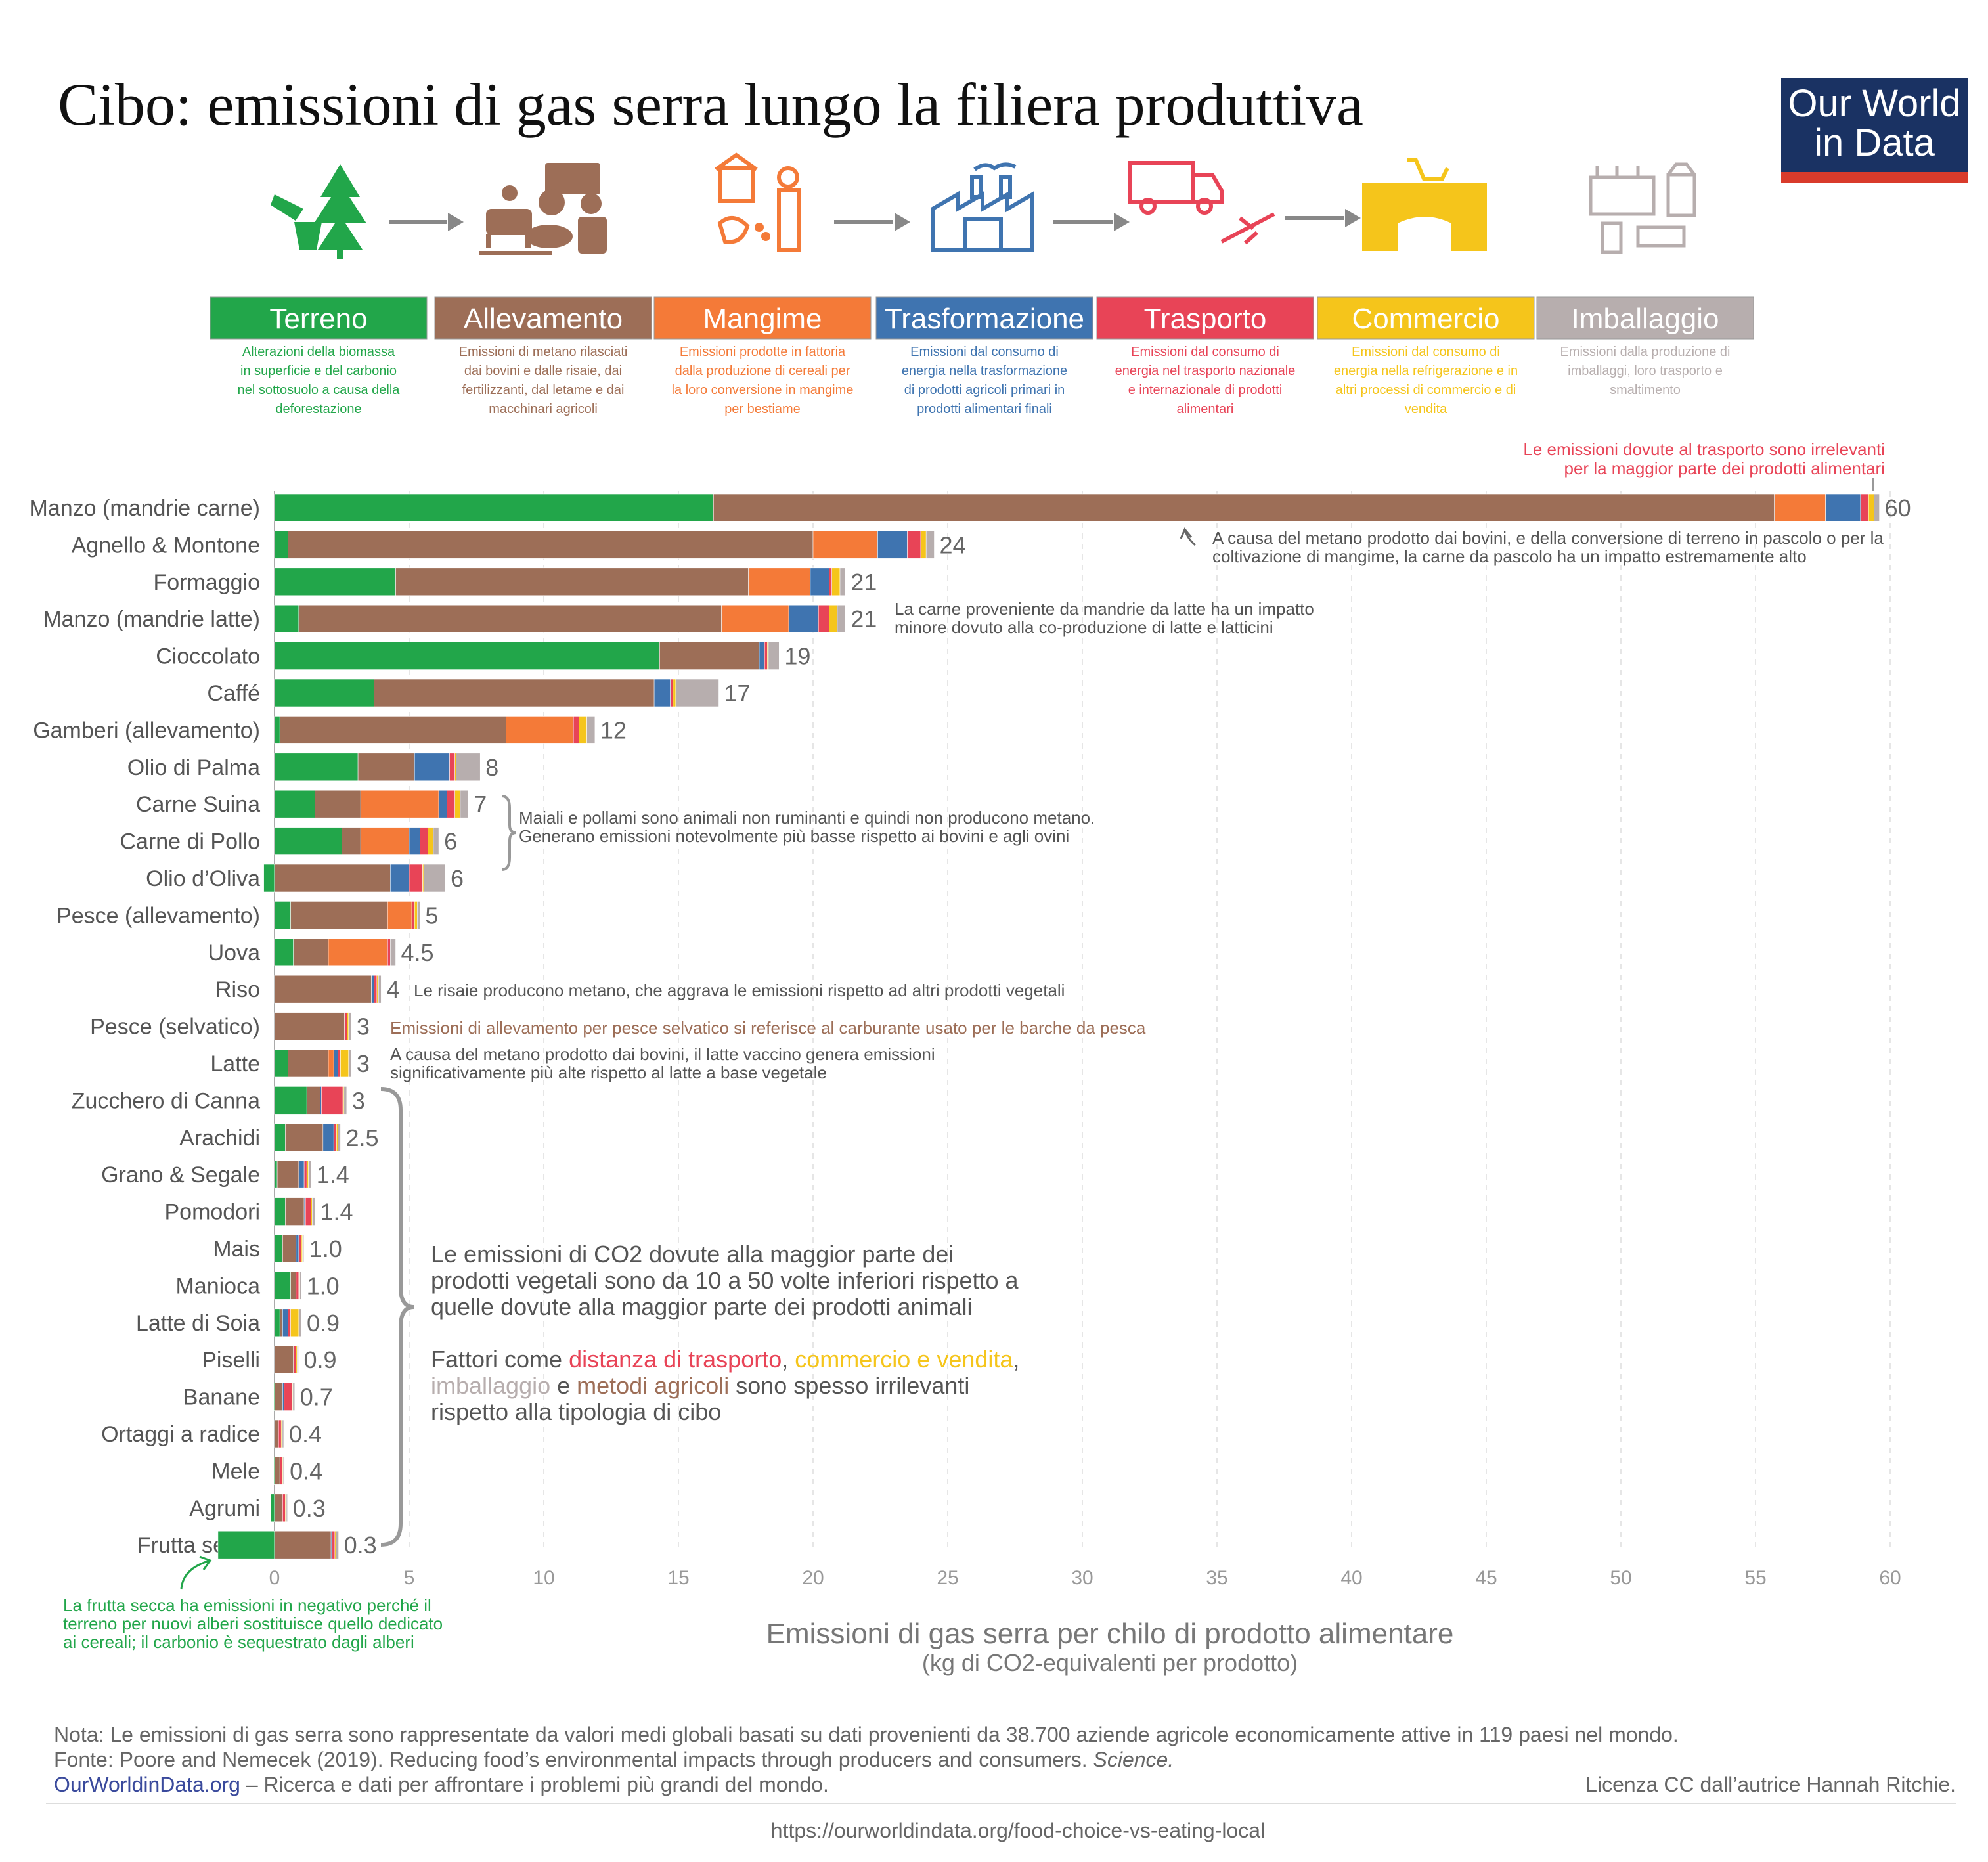 This screenshot has width=1988, height=1862. What do you see at coordinates (1426, 352) in the screenshot?
I see `legend-desc-commercio: Emissioni dal consumo di` at bounding box center [1426, 352].